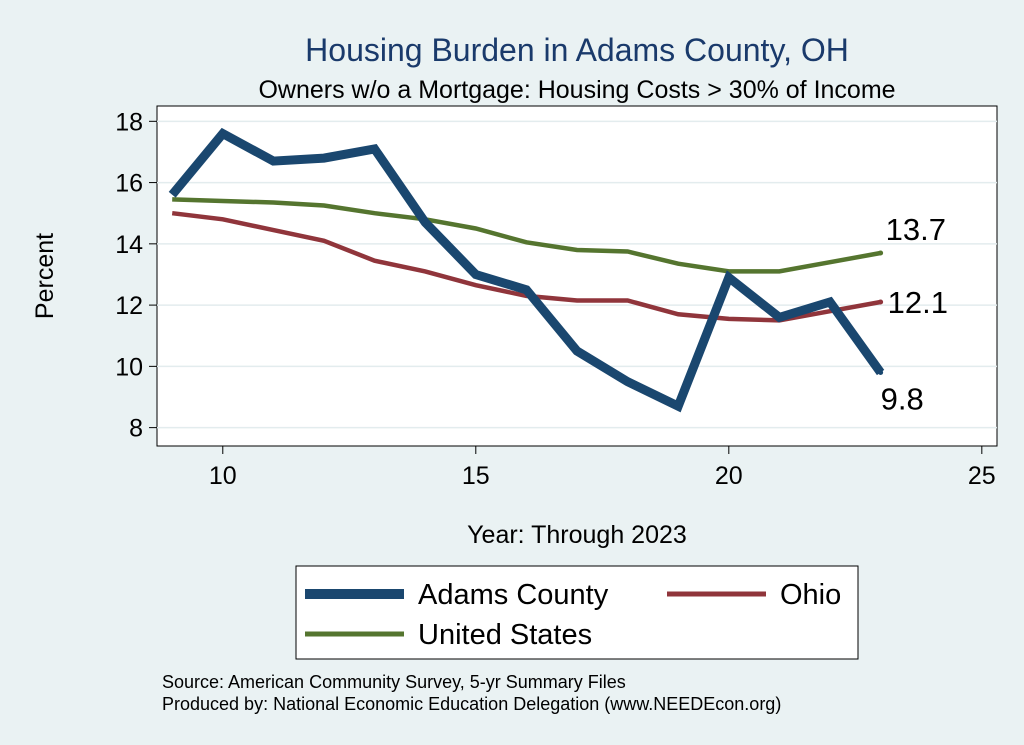  Describe the element at coordinates (902, 398) in the screenshot. I see `end-label-adams-county: 9.8` at that location.